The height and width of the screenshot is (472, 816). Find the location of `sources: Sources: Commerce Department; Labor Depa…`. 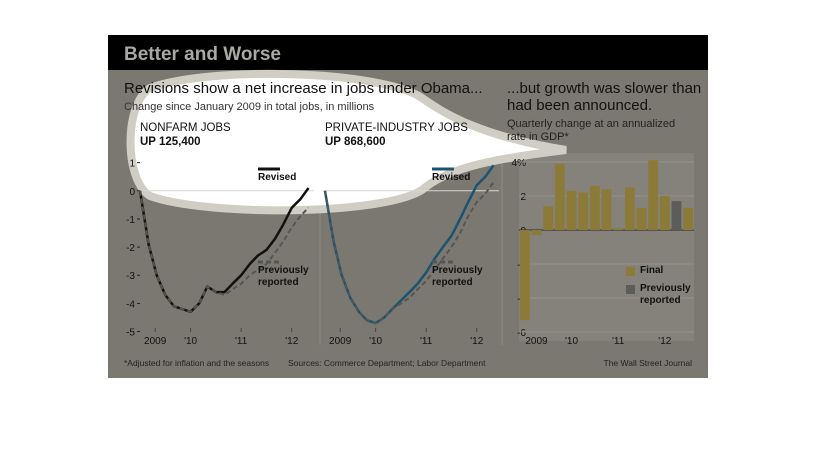

sources: Sources: Commerce Department; Labor Depa… is located at coordinates (387, 363).